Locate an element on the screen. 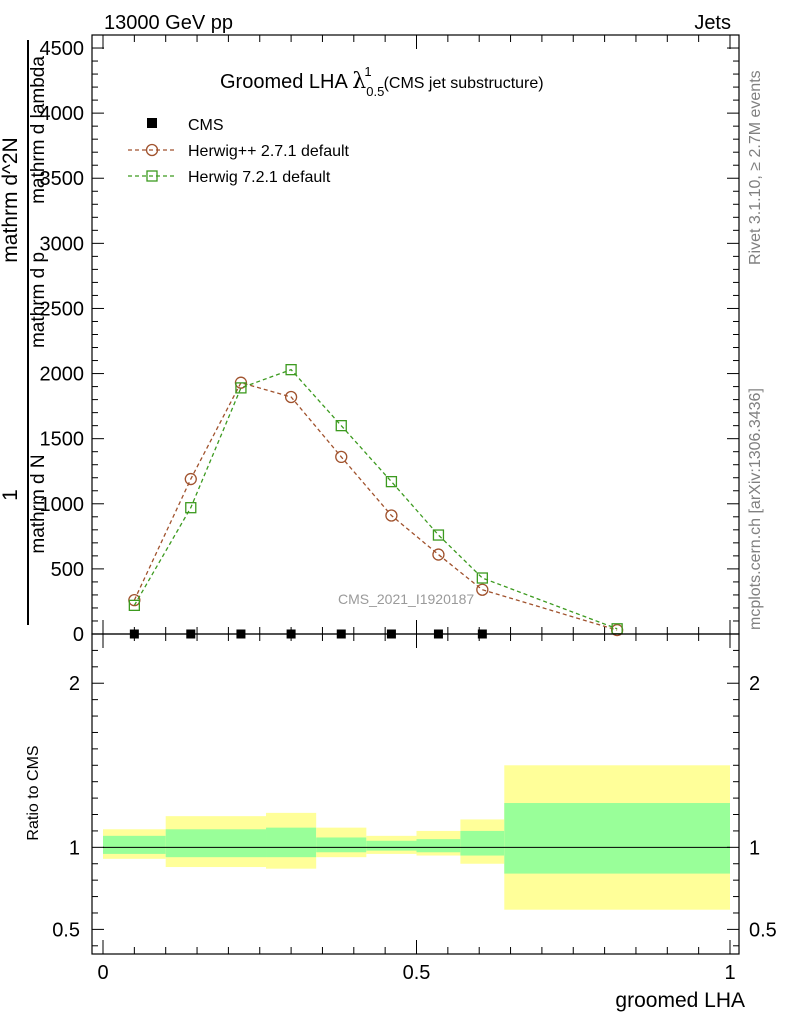 Image resolution: width=786 pixels, height=1024 pixels. title-note: (CMS jet substructure) is located at coordinates (464, 83).